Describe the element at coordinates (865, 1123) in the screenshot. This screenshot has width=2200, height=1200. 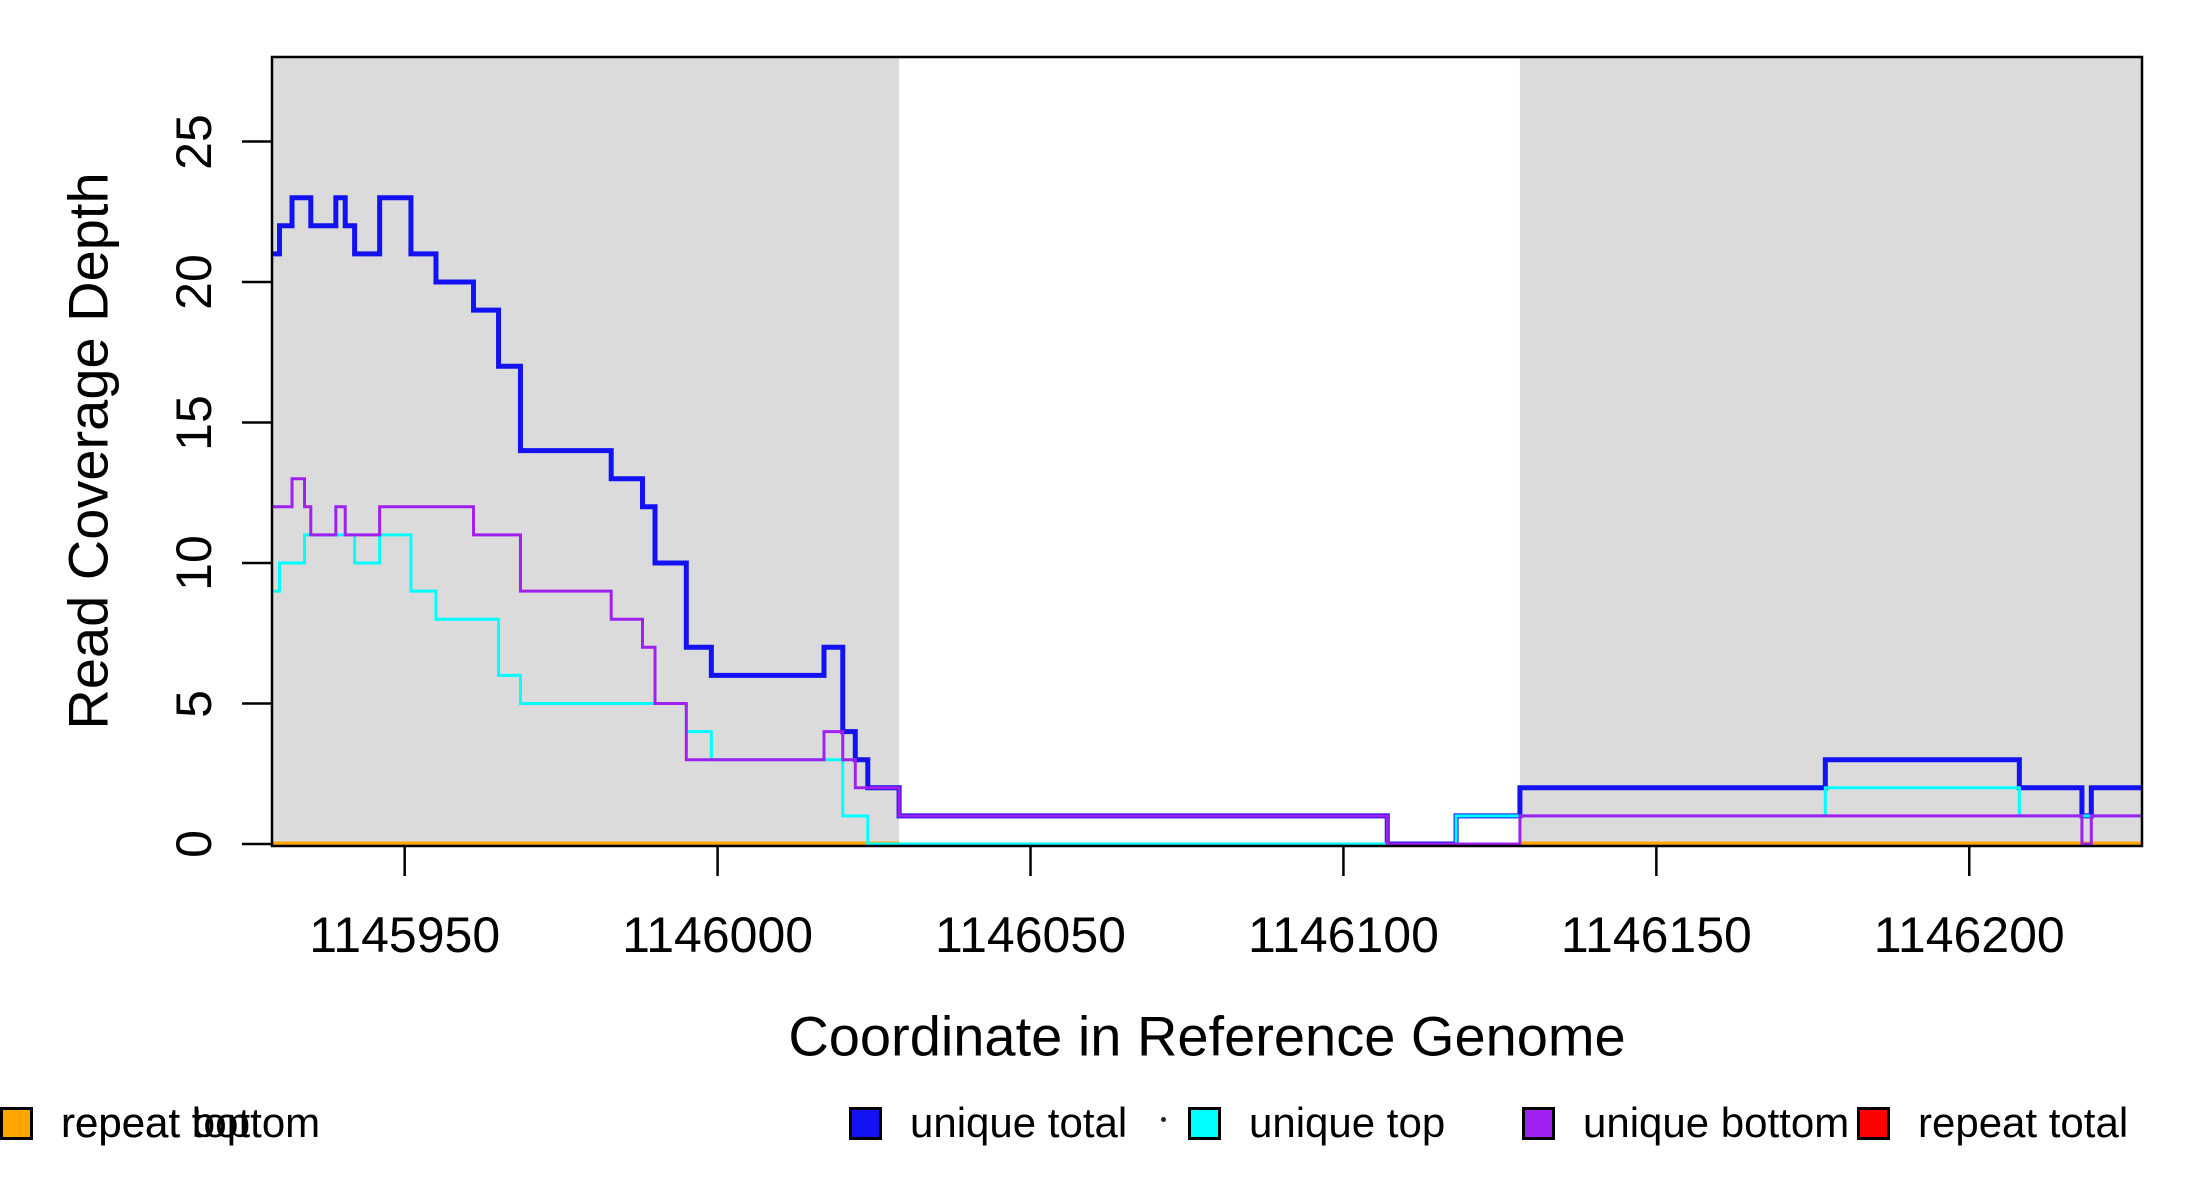
I see `unique-total-swatch-icon` at that location.